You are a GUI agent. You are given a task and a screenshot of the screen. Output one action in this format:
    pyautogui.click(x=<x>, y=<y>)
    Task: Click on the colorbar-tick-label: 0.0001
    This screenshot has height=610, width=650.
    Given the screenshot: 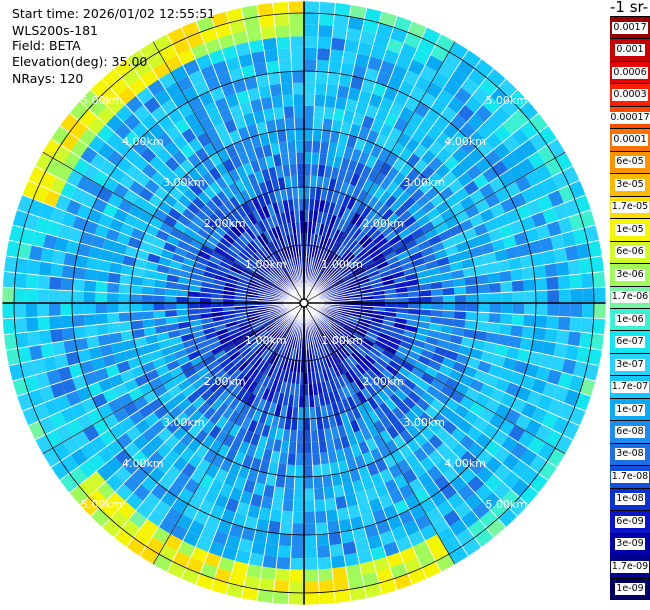 What is the action you would take?
    pyautogui.click(x=630, y=140)
    